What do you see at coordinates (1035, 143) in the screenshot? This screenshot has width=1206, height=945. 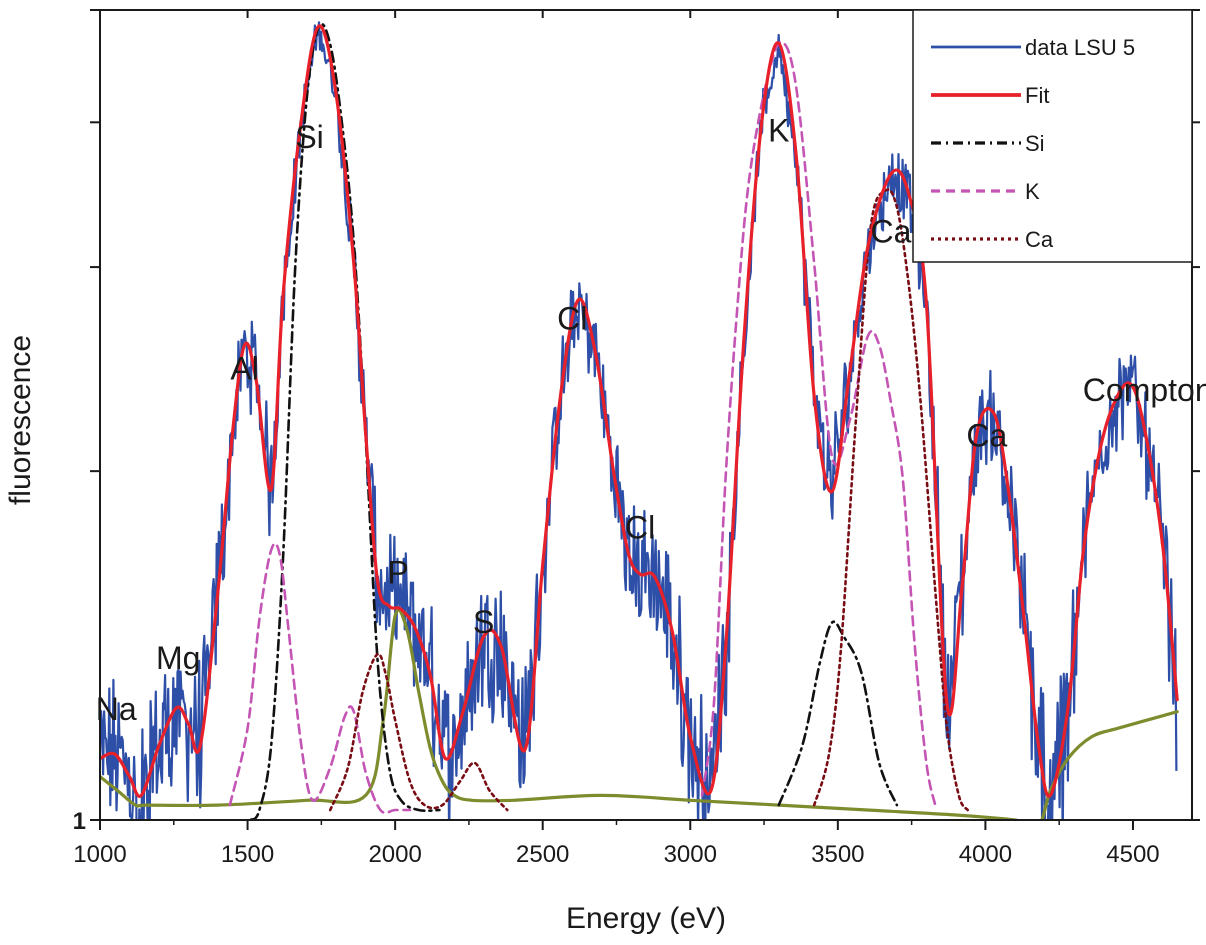 I see `legend-label-si: Si` at bounding box center [1035, 143].